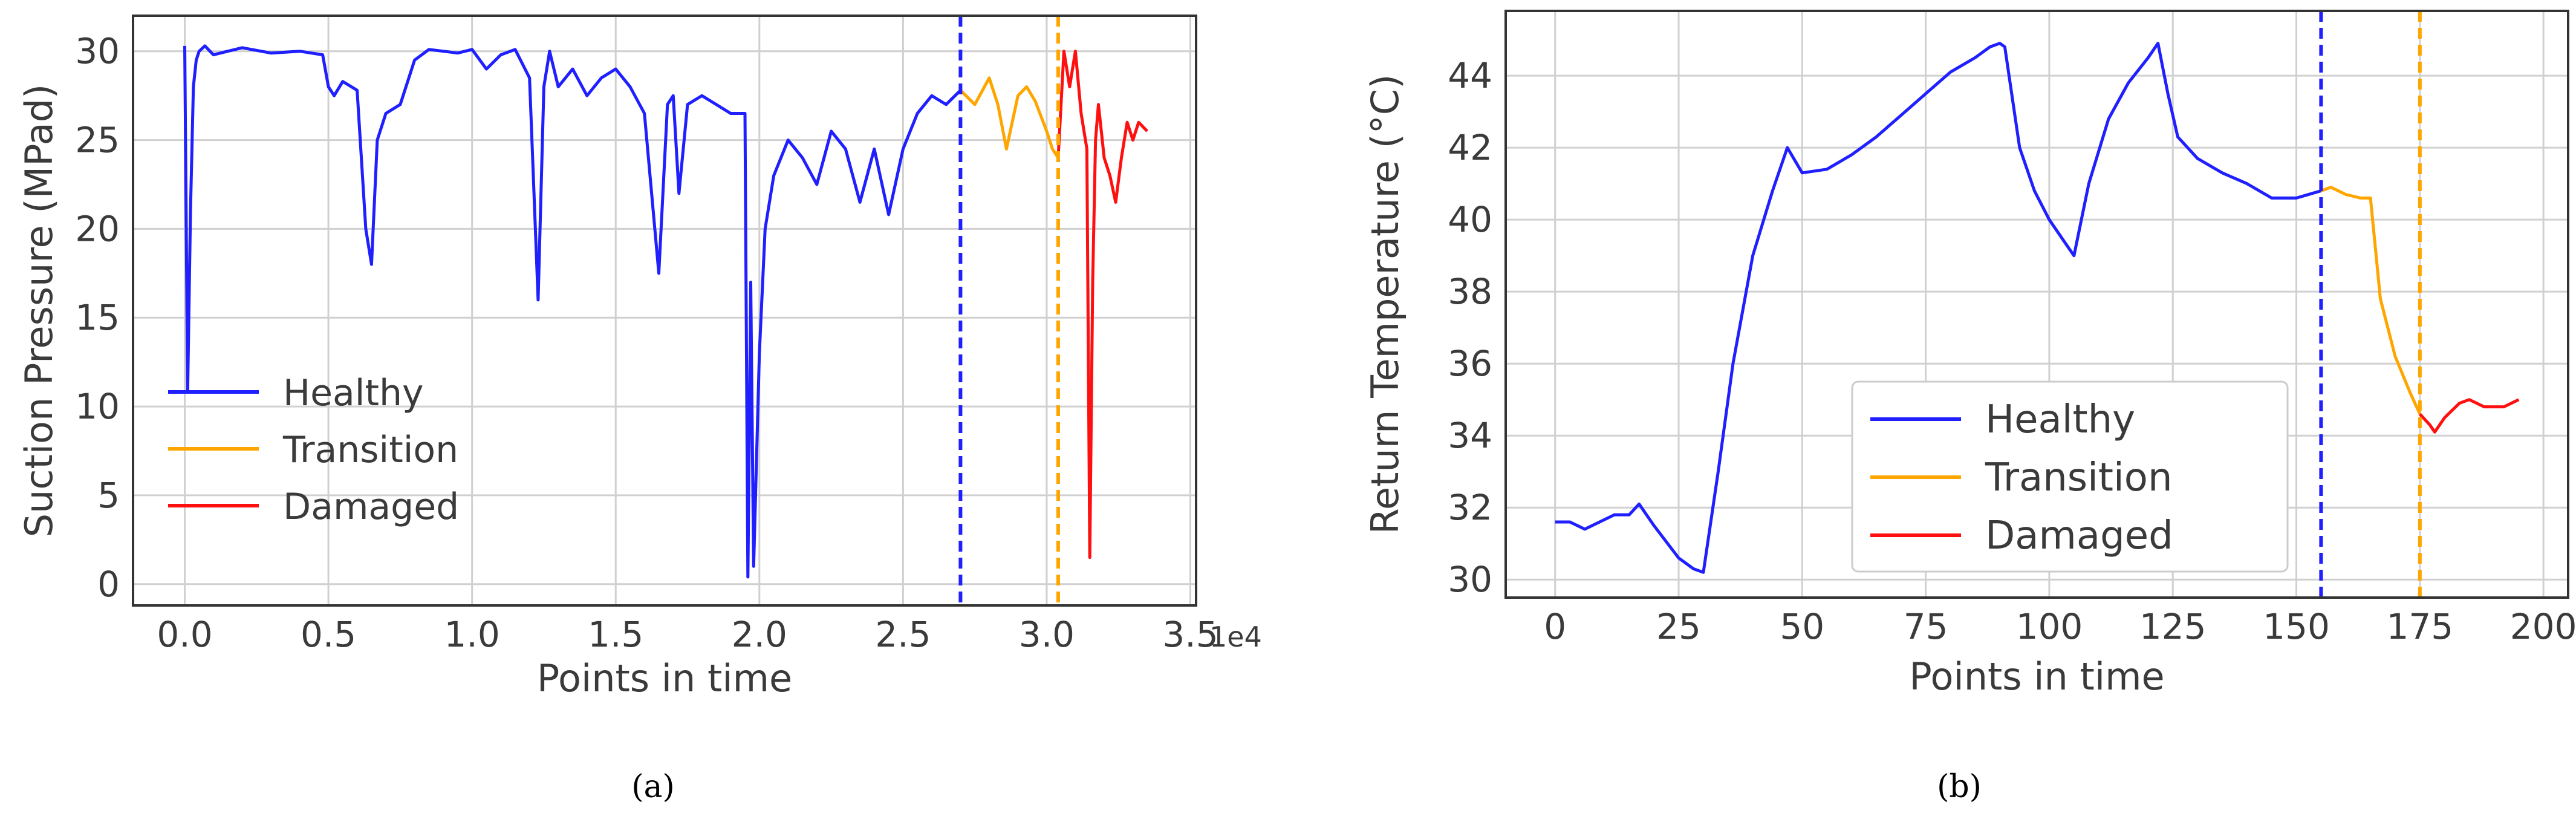 The image size is (2576, 825). Describe the element at coordinates (903, 634) in the screenshot. I see `x-tick-label: 2.5` at that location.